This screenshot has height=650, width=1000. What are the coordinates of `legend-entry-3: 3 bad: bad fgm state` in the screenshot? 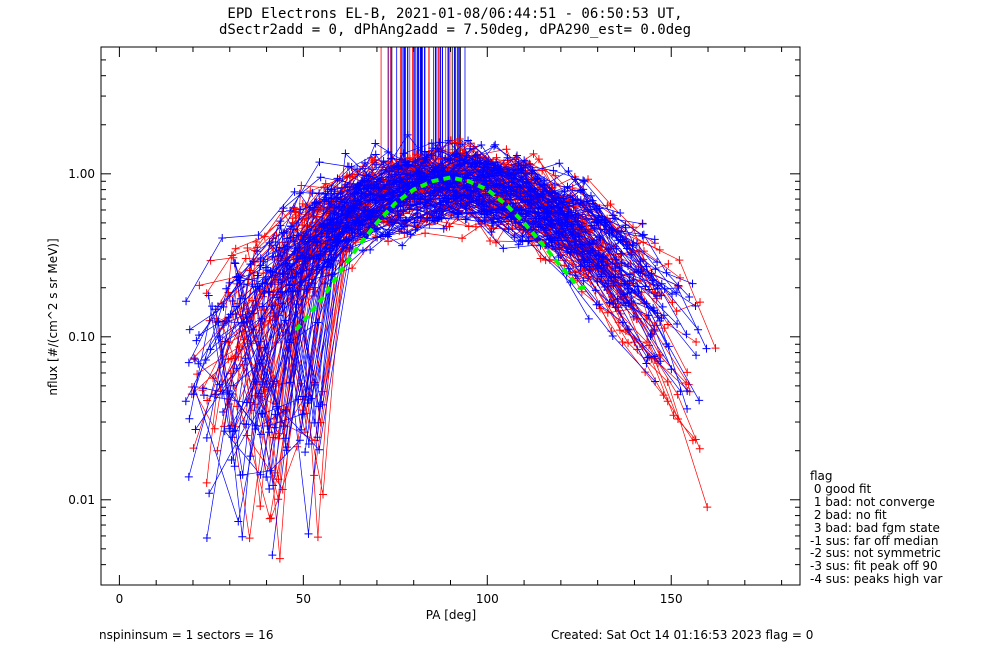 It's located at (876, 528).